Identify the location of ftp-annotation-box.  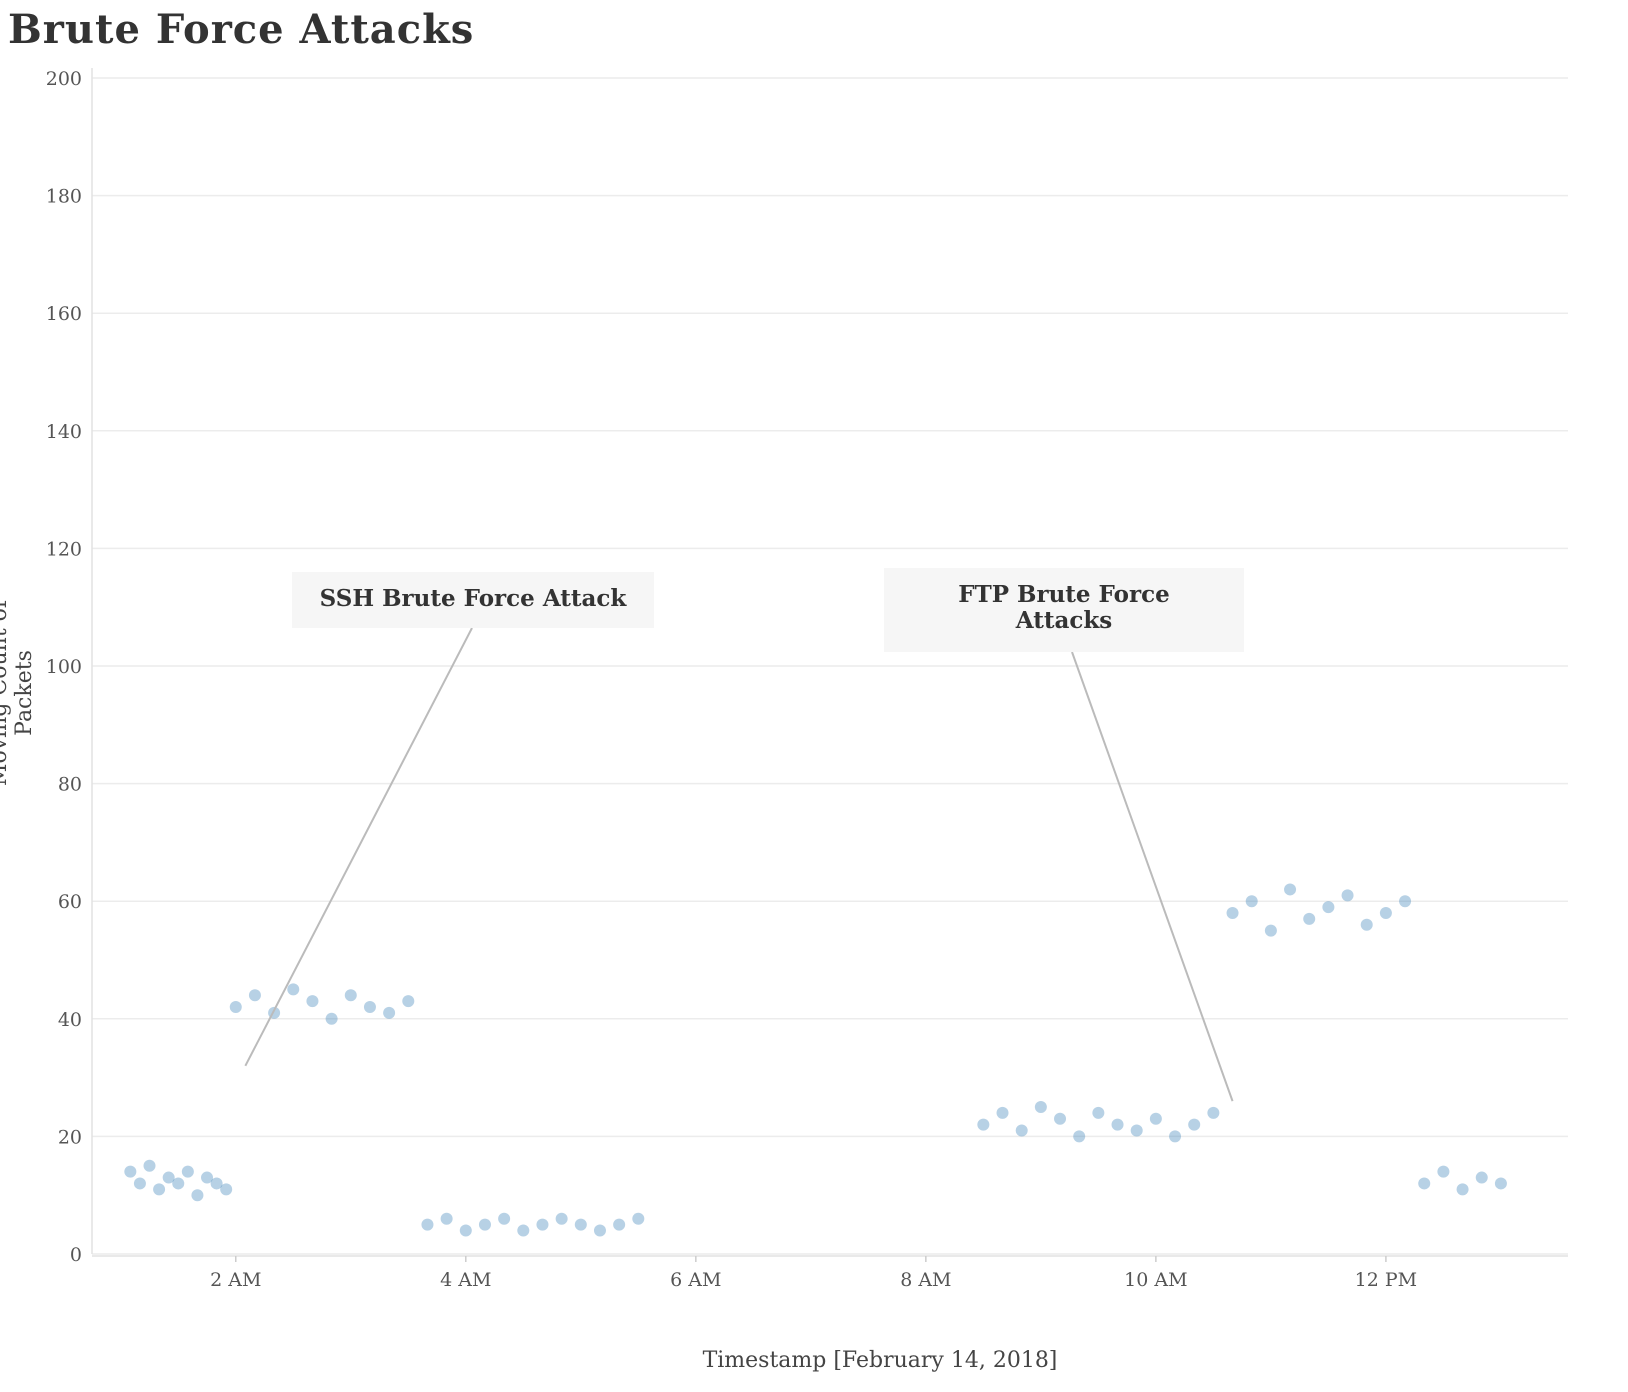
(1064, 610).